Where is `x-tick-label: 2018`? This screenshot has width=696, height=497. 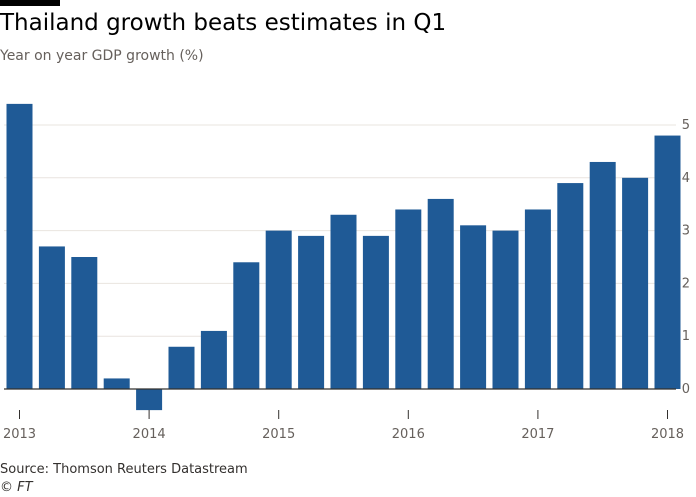 x-tick-label: 2018 is located at coordinates (667, 434).